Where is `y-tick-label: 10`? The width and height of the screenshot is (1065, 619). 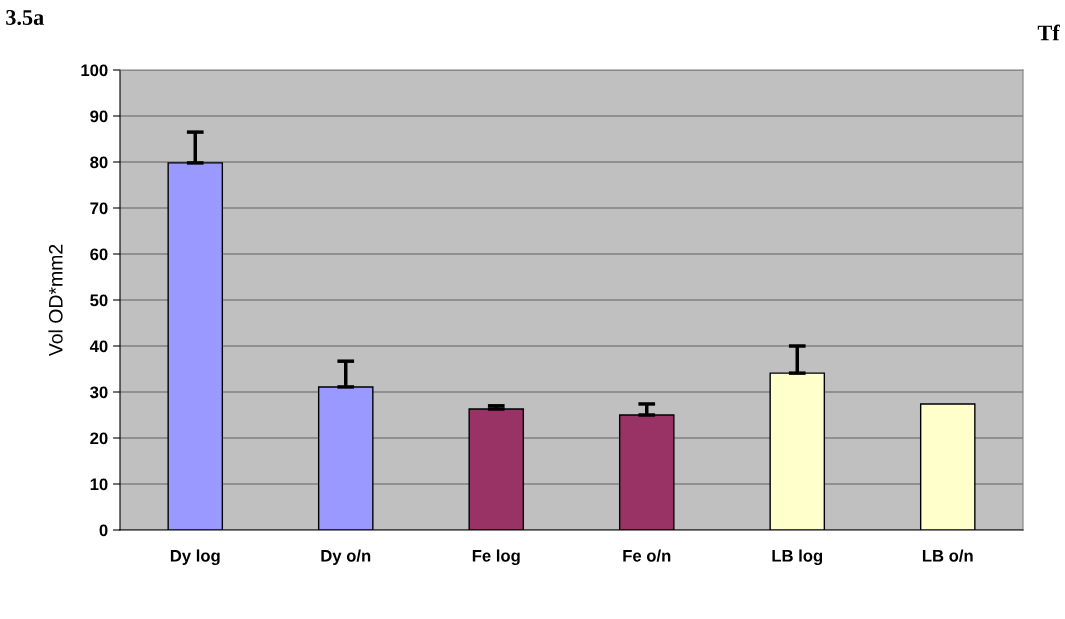 y-tick-label: 10 is located at coordinates (99, 484).